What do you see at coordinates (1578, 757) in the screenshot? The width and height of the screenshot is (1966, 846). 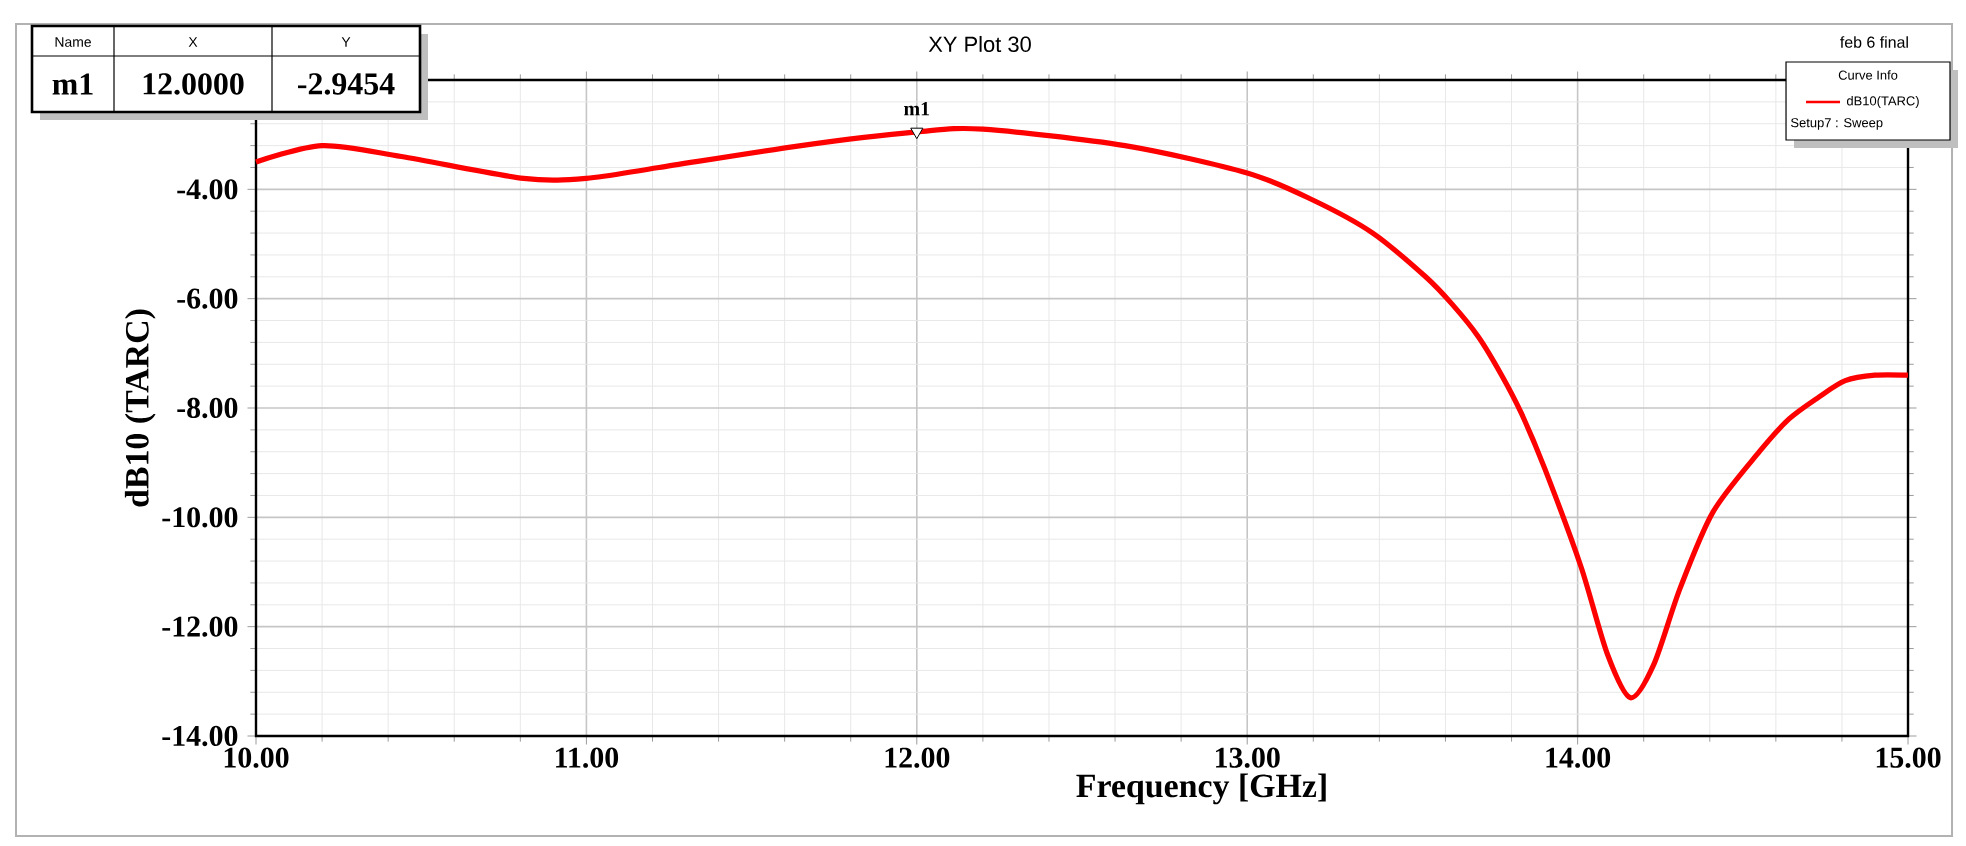 I see `x-tick-label: 14.00` at bounding box center [1578, 757].